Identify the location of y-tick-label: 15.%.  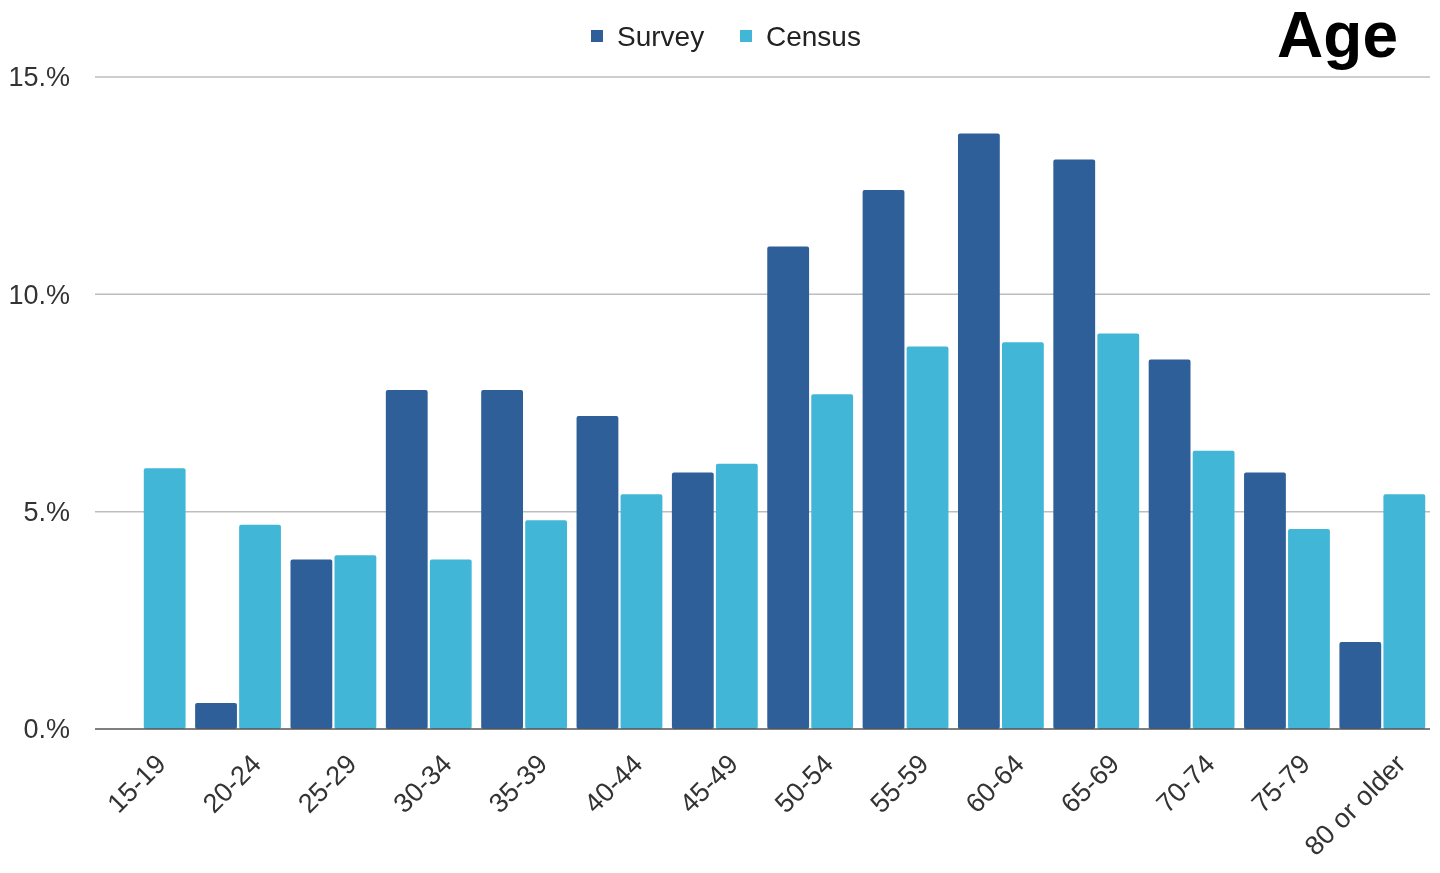
(39, 77).